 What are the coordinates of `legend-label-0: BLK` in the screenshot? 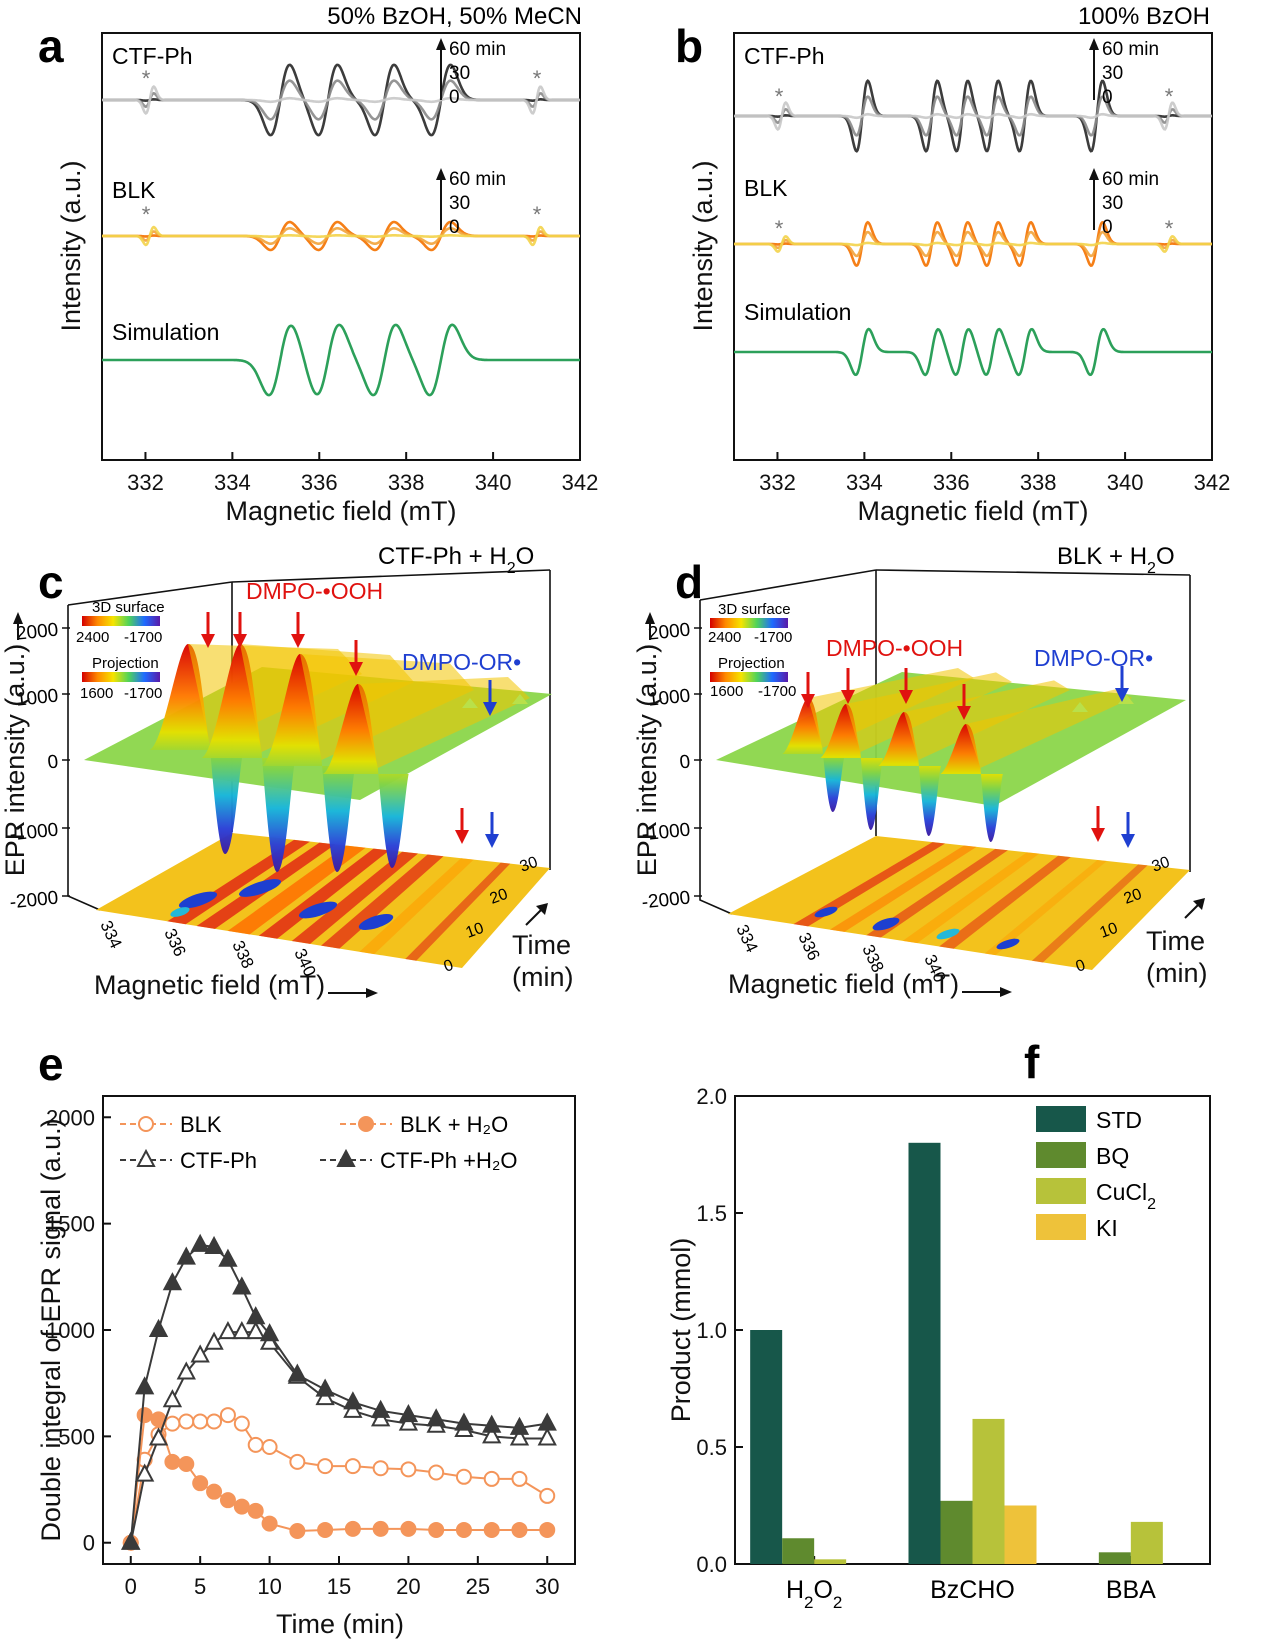 It's located at (201, 1124).